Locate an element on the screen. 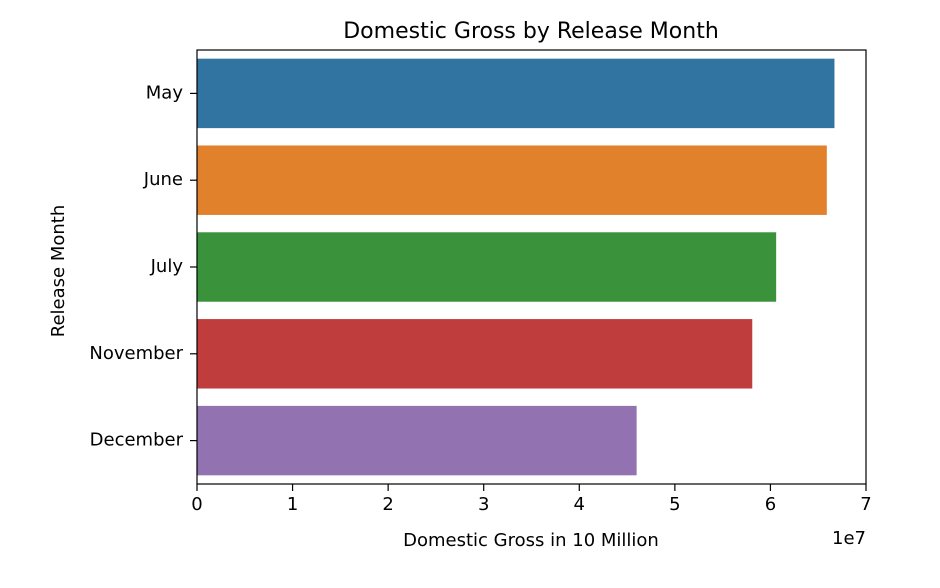 The image size is (940, 588). bar-may is located at coordinates (516, 93).